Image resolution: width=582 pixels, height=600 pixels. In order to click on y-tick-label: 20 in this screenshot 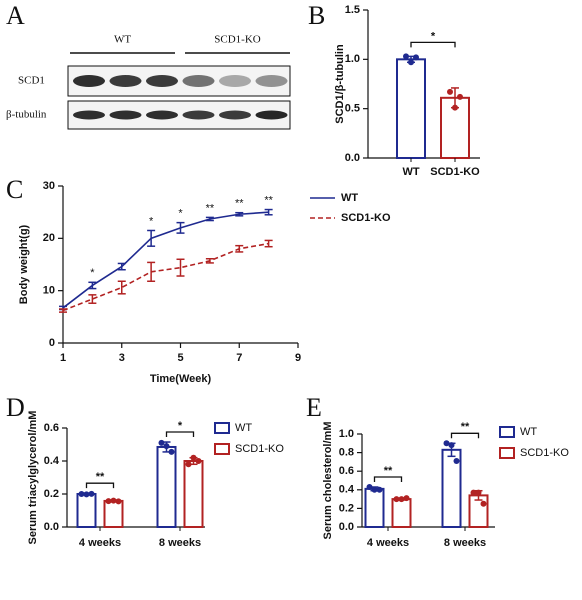, I will do `click(49, 238)`.